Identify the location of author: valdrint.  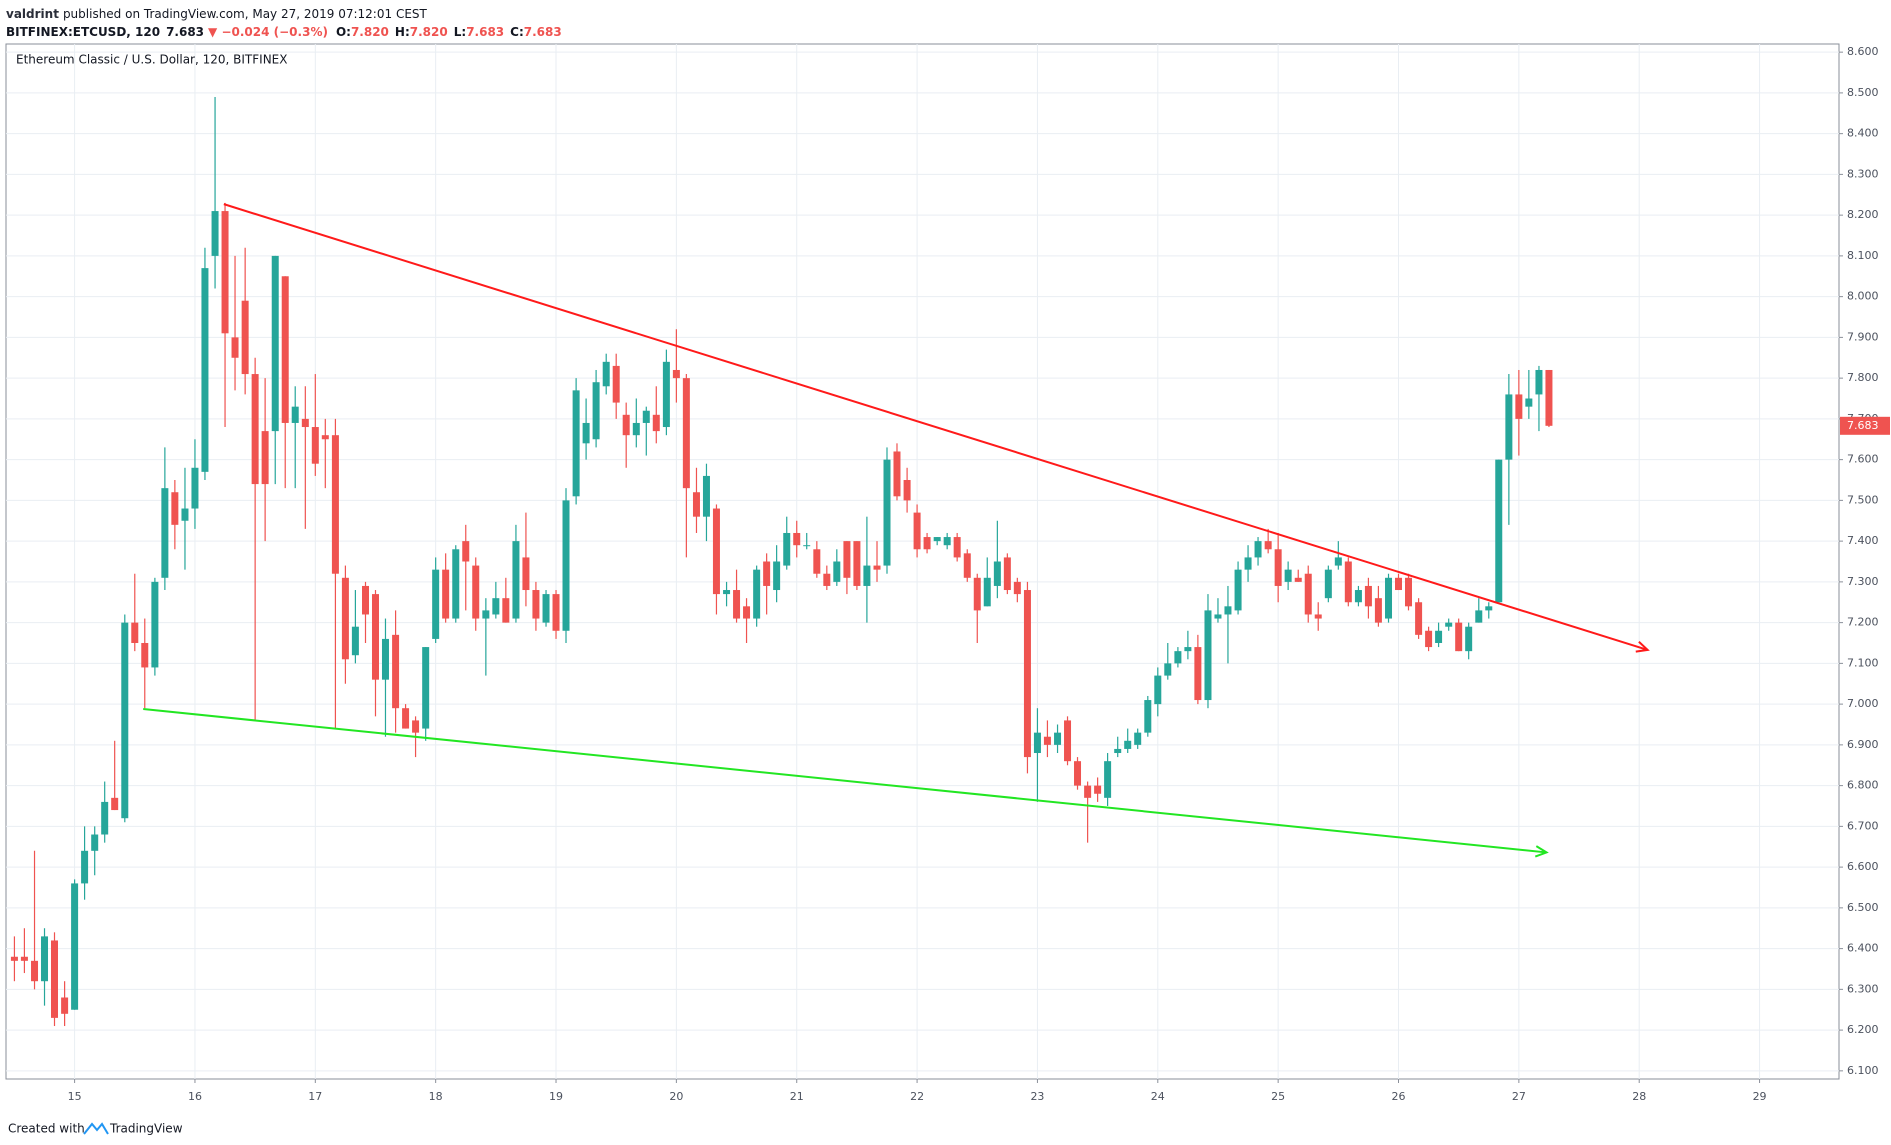
(32, 14).